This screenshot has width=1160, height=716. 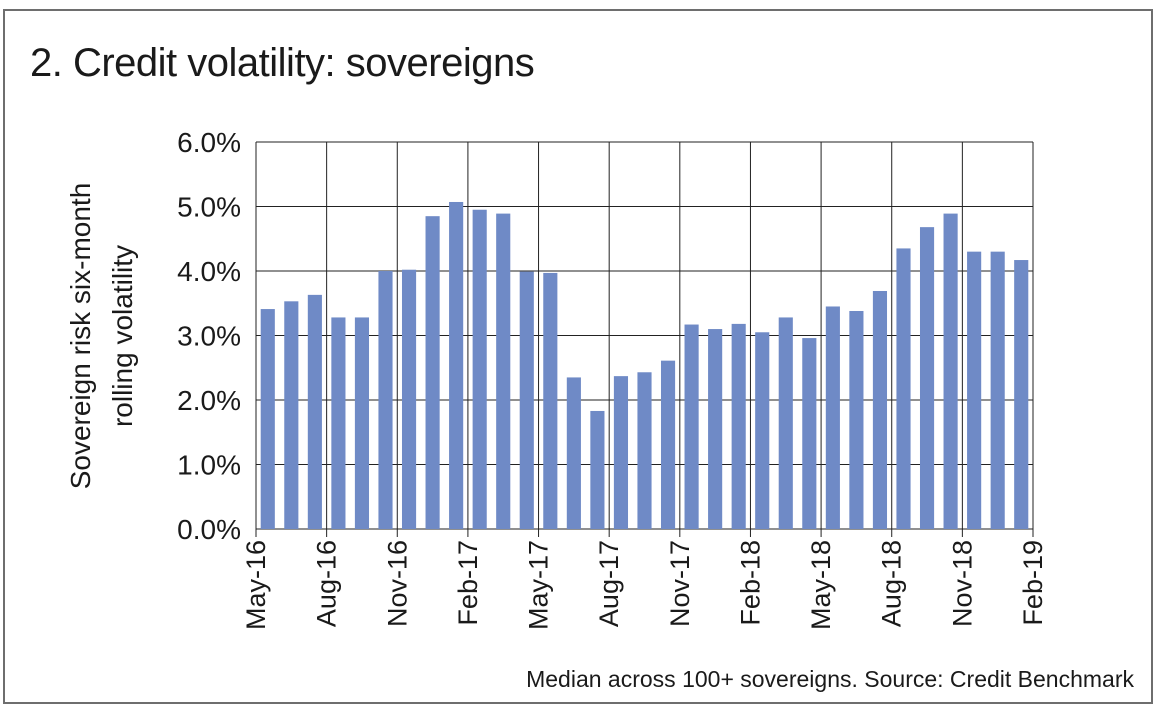 What do you see at coordinates (821, 585) in the screenshot?
I see `x-tick-label: May-18` at bounding box center [821, 585].